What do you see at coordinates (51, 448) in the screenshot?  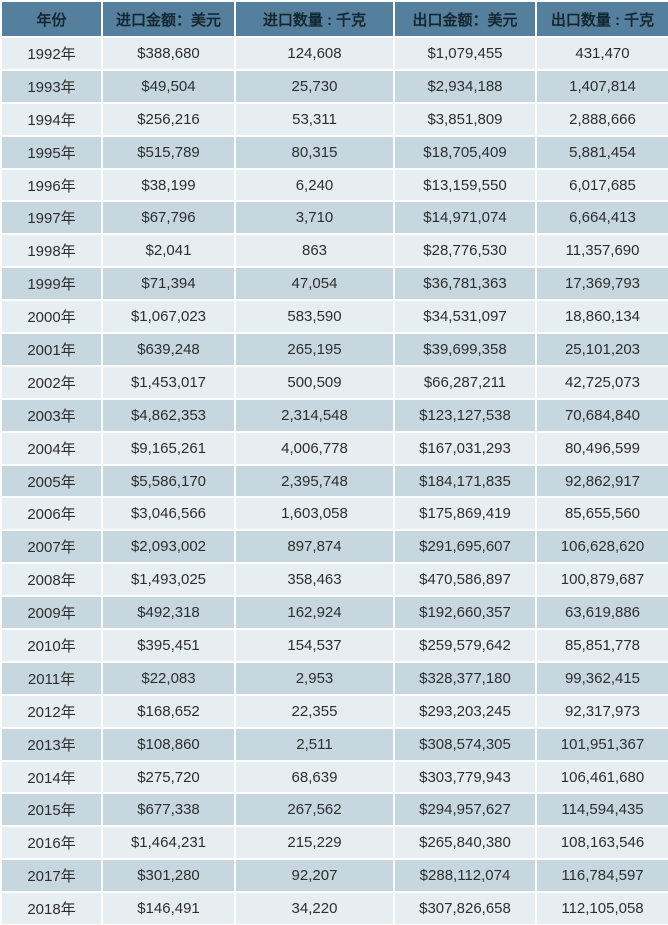 I see `table-cell: 2004年` at bounding box center [51, 448].